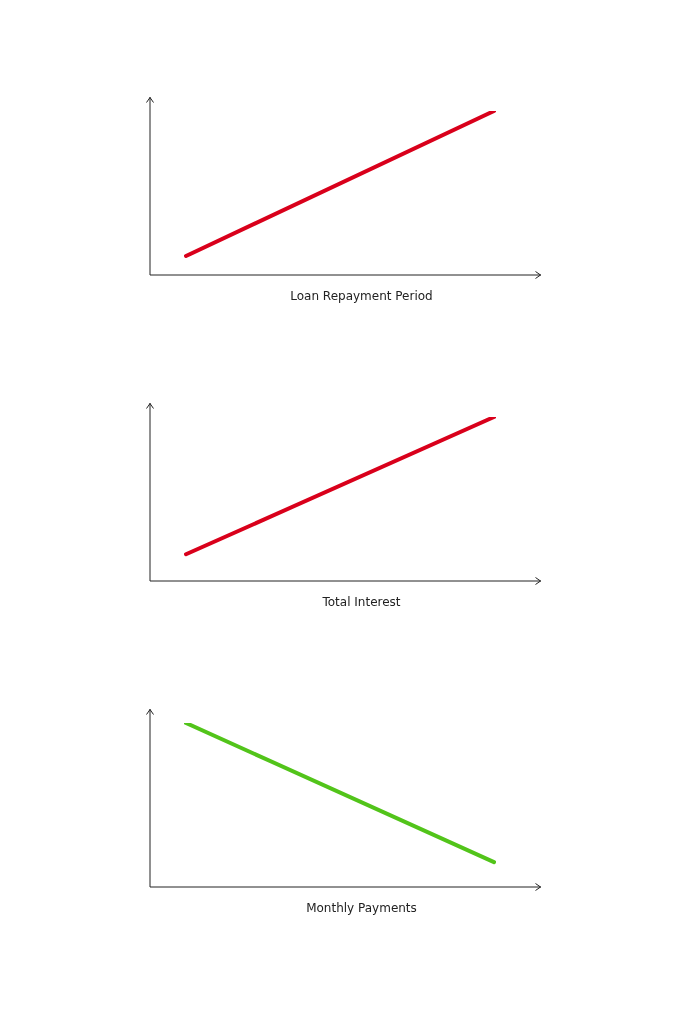  I want to click on x-axis-title: Monthly Payments, so click(361, 908).